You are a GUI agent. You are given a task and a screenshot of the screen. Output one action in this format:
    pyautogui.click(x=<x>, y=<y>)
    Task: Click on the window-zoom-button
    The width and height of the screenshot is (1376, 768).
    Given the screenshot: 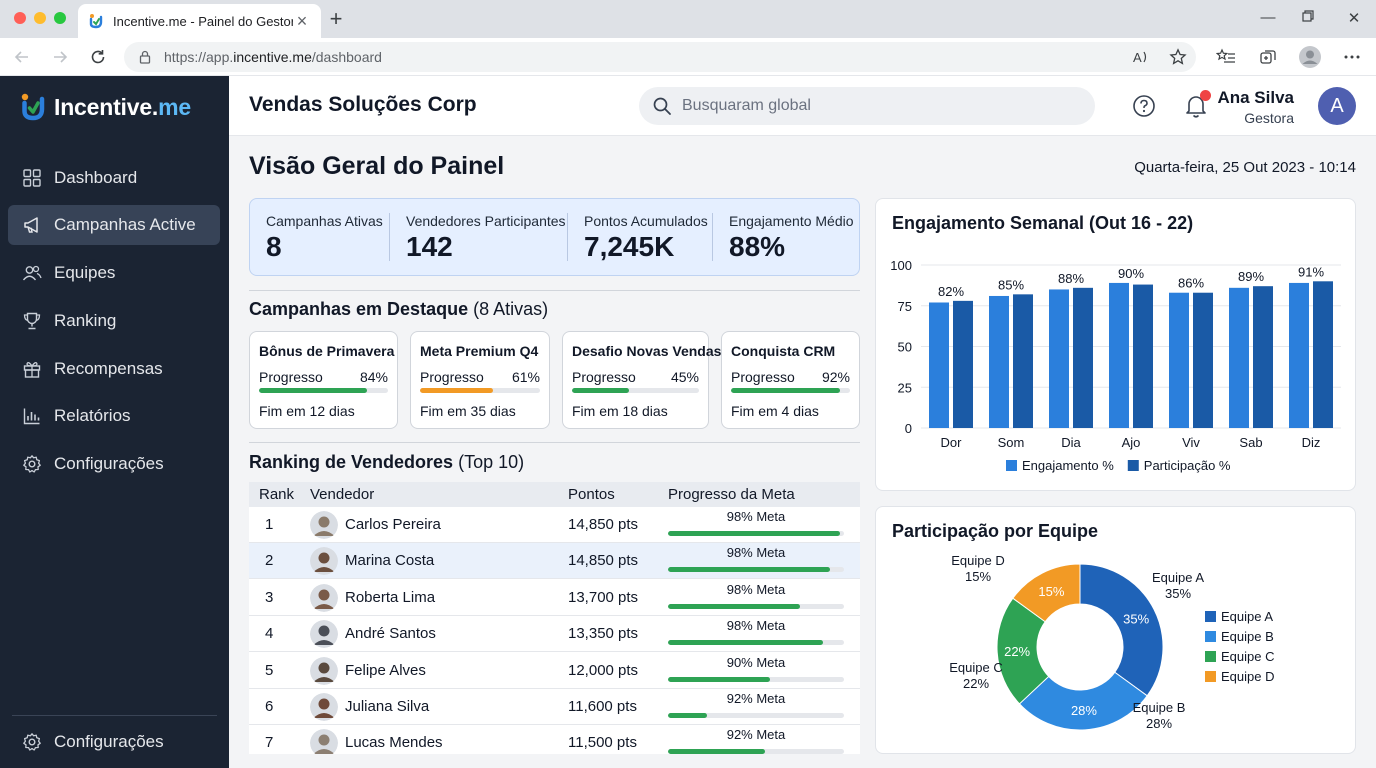 What is the action you would take?
    pyautogui.click(x=60, y=18)
    